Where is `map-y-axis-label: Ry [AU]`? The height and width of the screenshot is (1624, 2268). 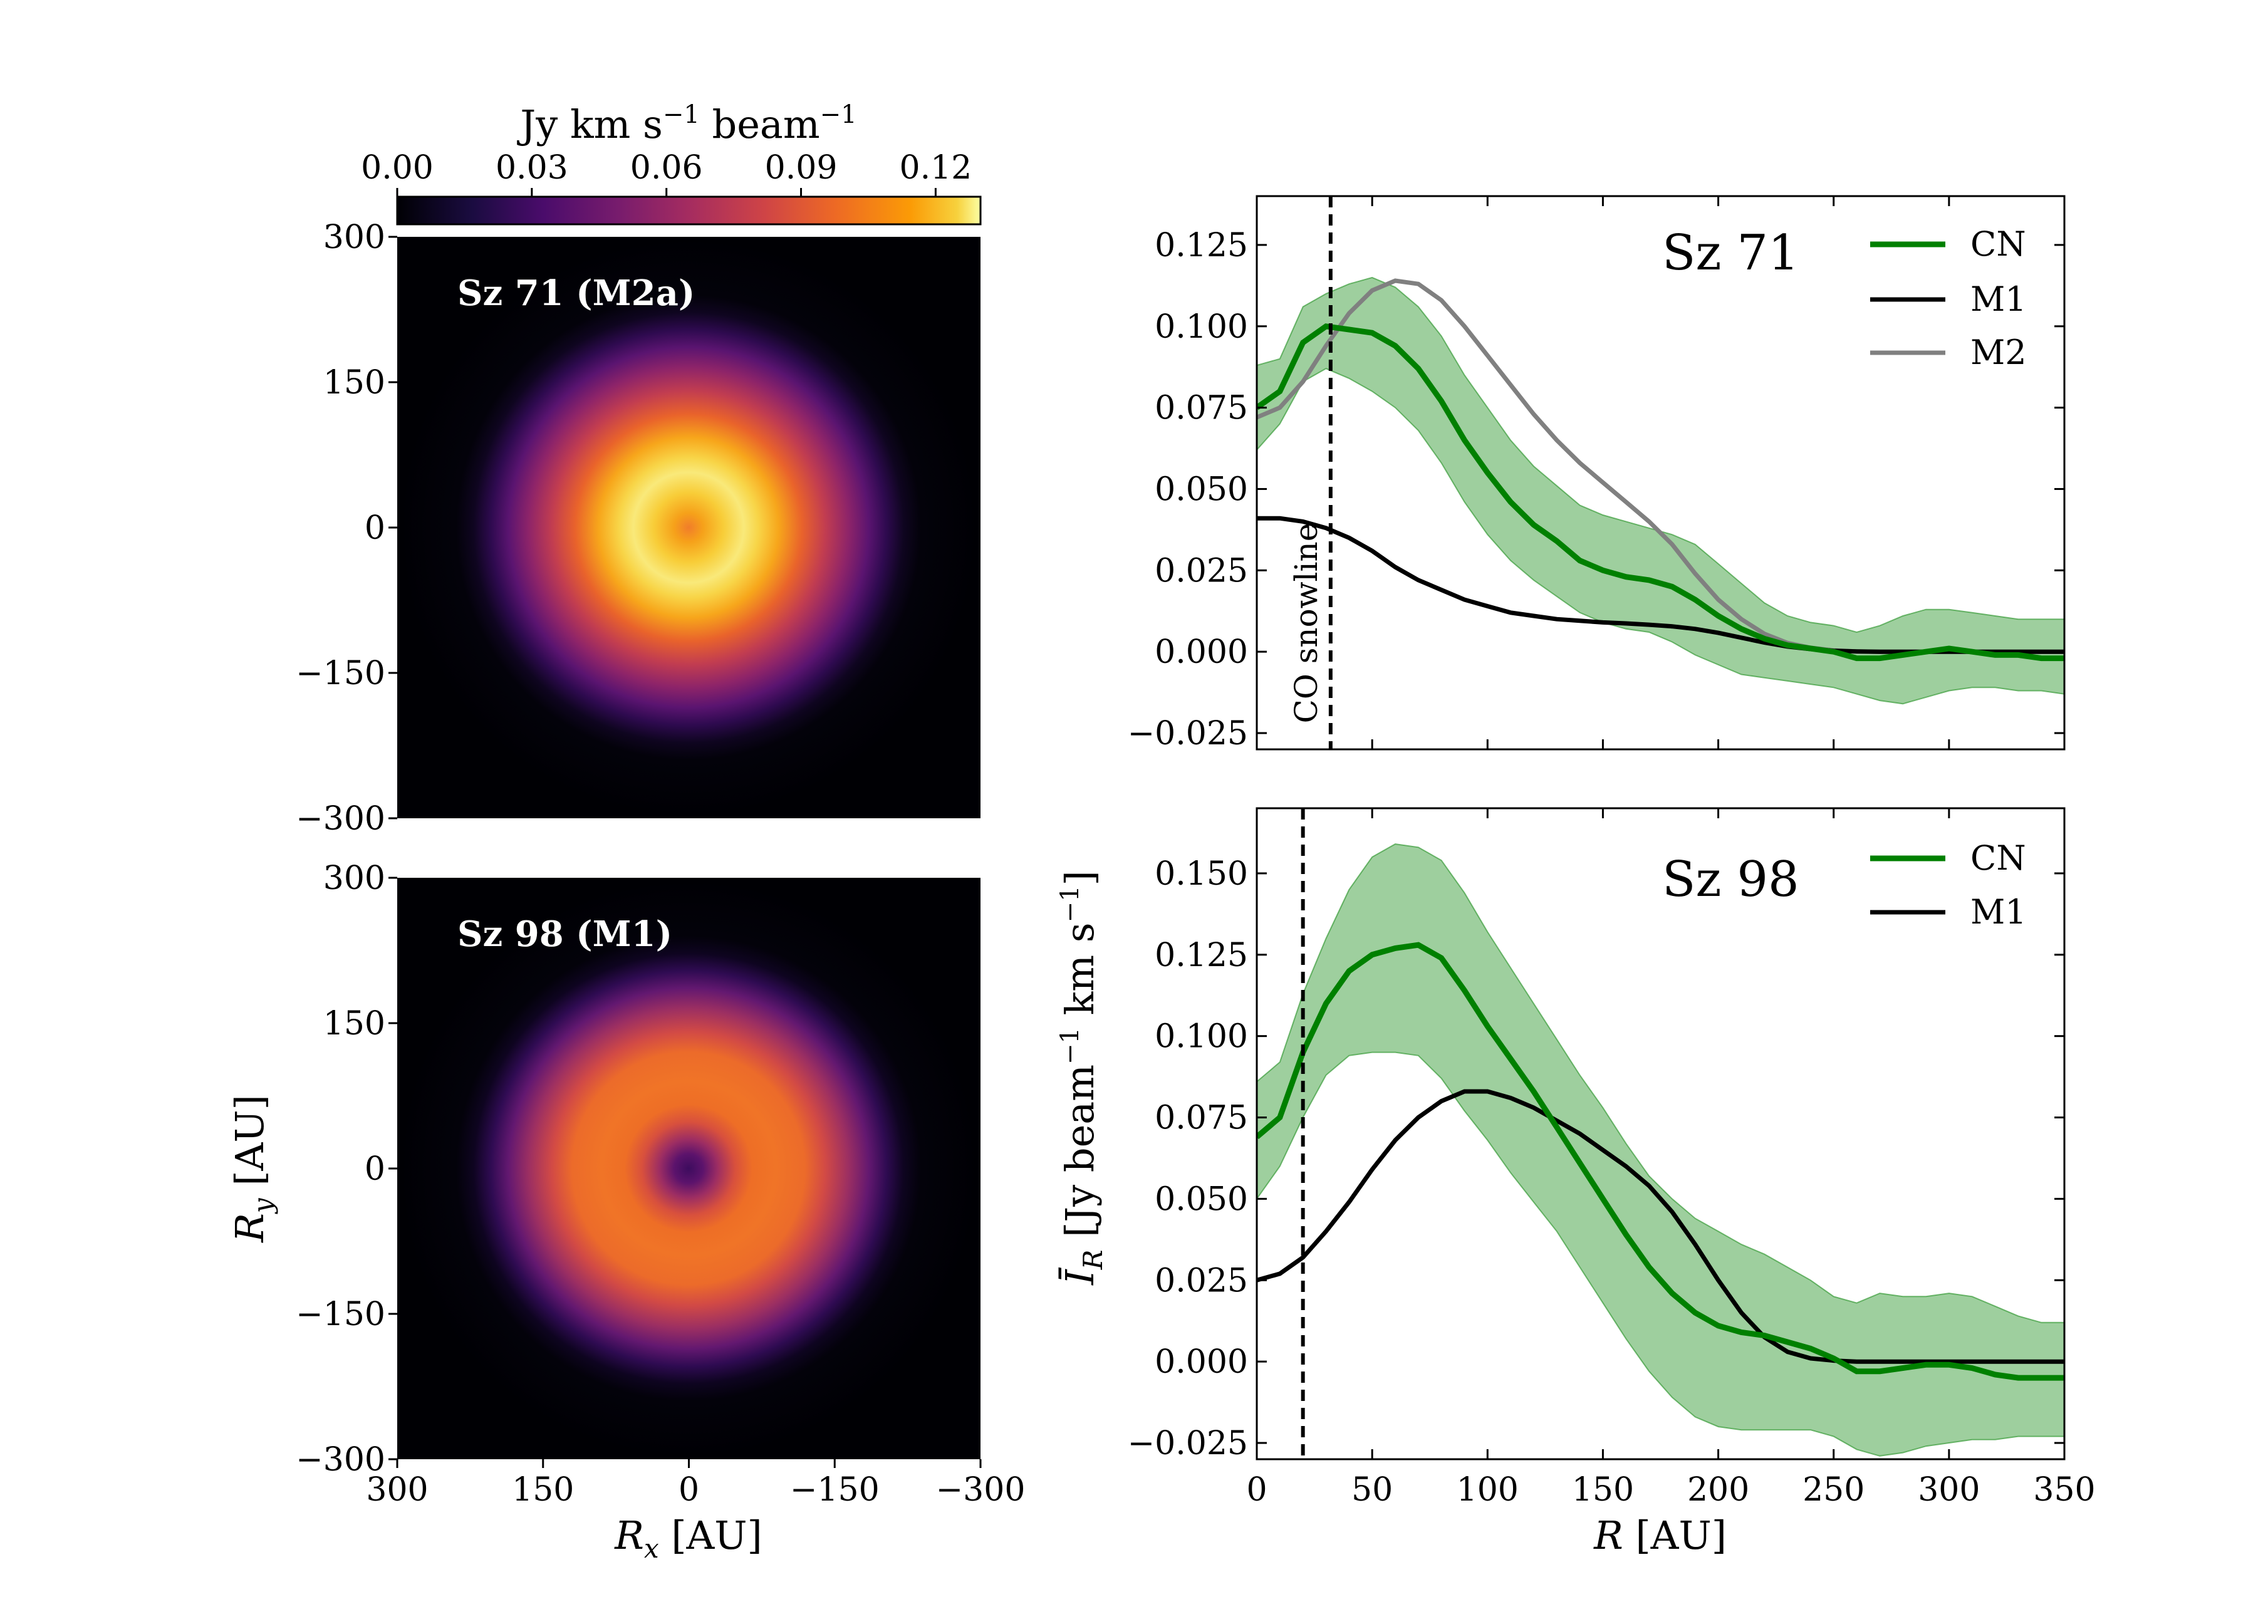
map-y-axis-label: Ry [AU] is located at coordinates (252, 1169).